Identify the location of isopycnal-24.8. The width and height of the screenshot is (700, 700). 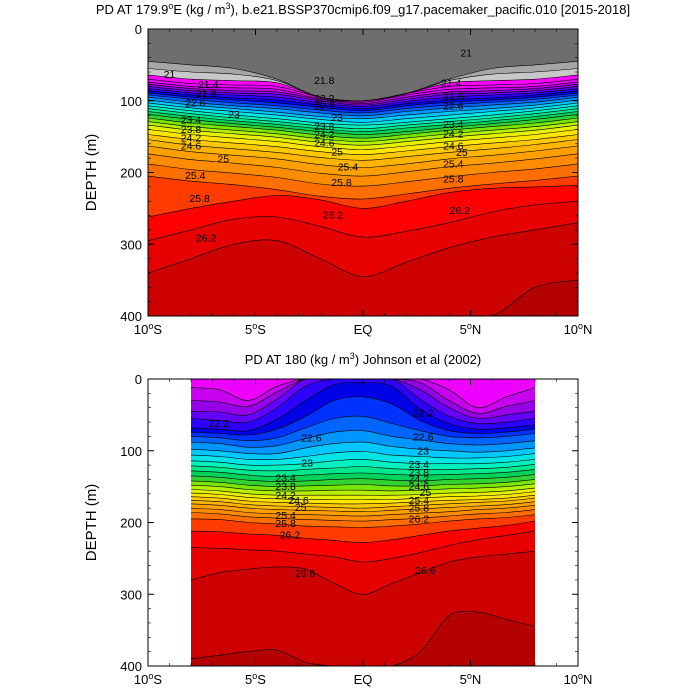
(363, 495).